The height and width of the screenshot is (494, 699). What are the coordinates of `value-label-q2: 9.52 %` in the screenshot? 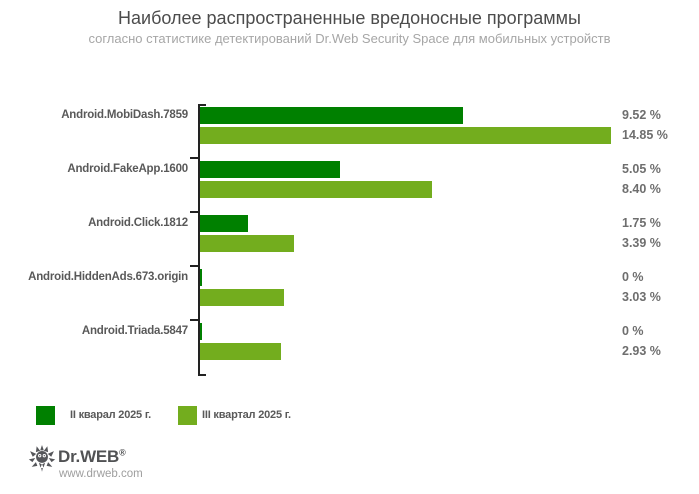 It's located at (641, 115).